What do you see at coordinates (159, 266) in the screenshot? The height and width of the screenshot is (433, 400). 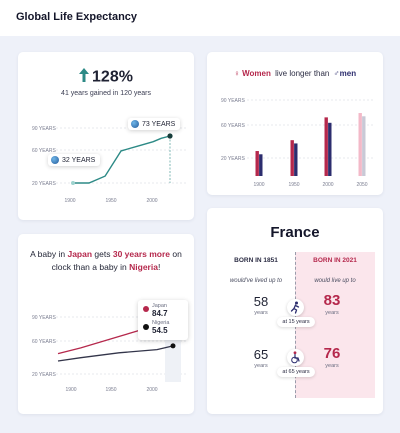 I see `nations-text: !` at bounding box center [159, 266].